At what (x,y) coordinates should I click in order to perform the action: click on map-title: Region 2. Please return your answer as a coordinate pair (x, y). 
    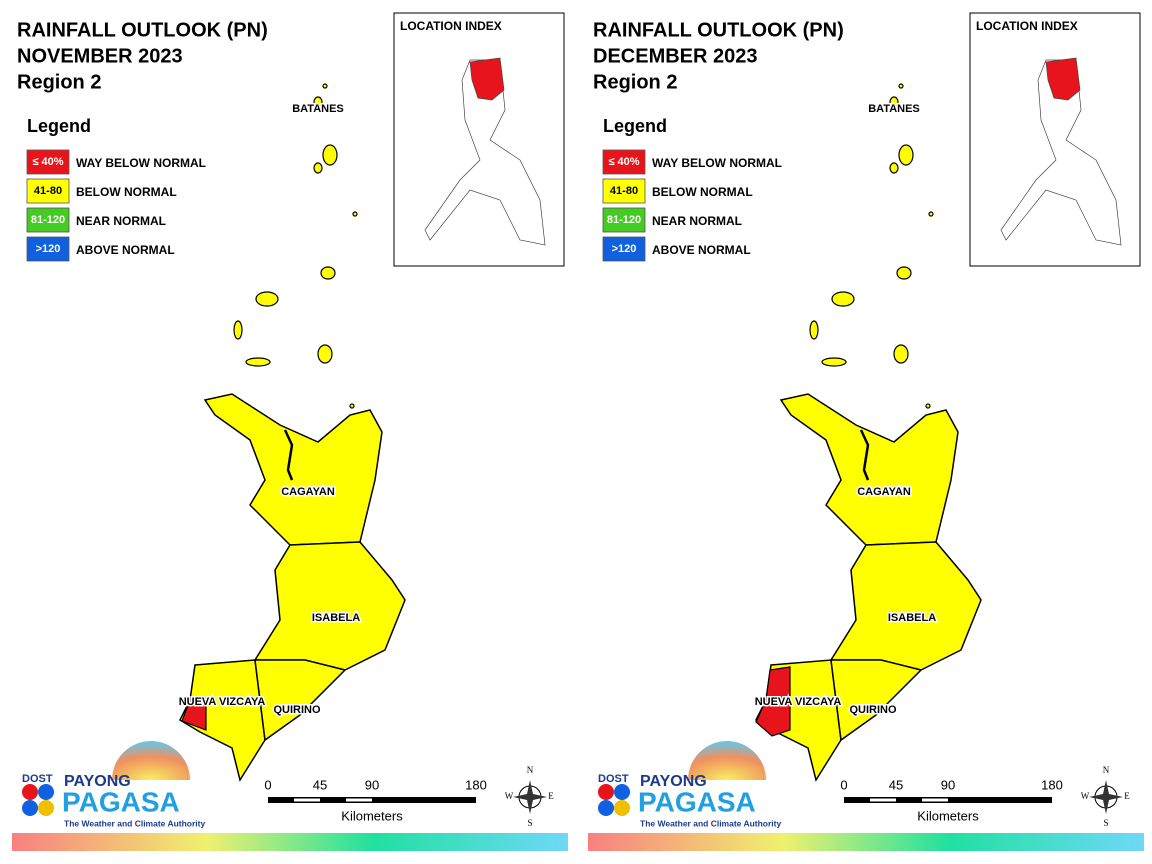
    Looking at the image, I should click on (635, 82).